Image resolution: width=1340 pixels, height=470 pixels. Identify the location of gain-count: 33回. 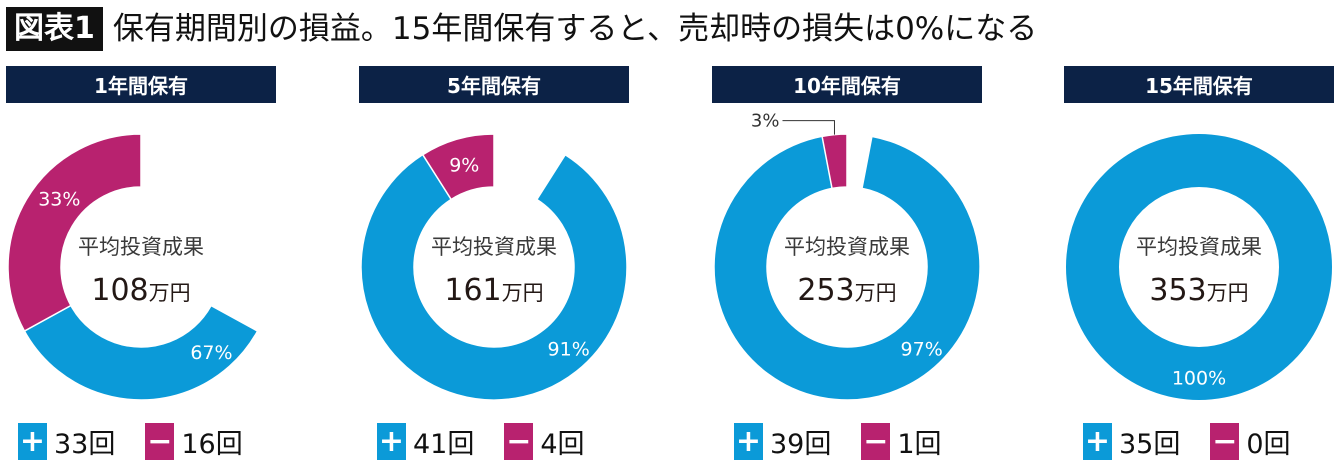
(85, 444).